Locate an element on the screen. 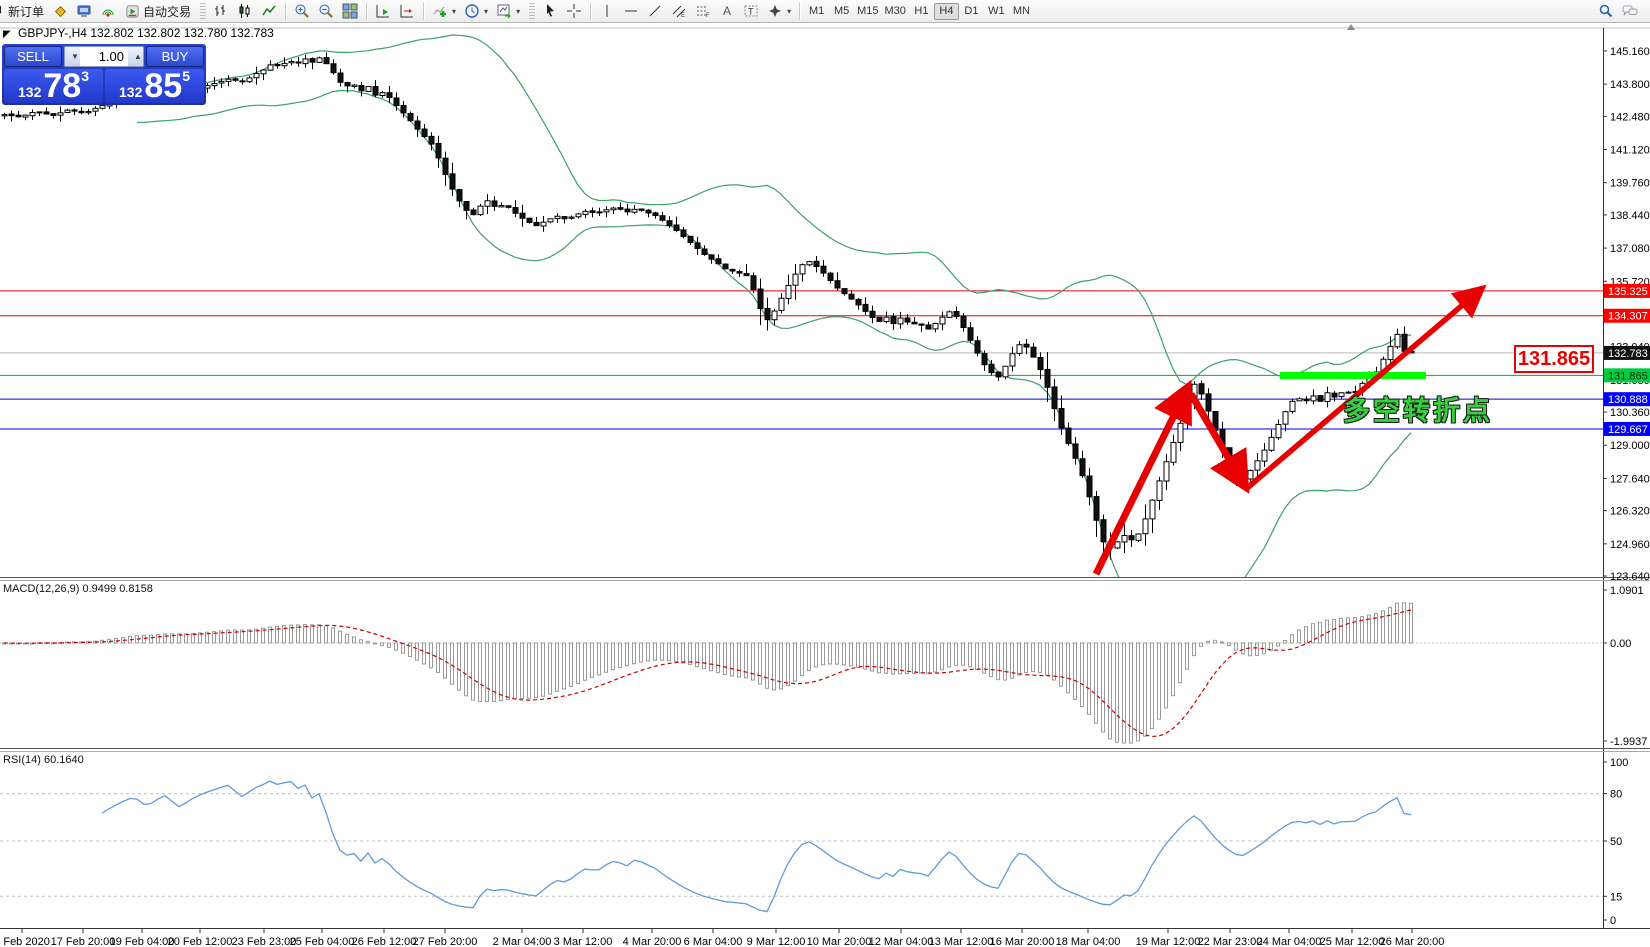 This screenshot has width=1650, height=947. chart-line-icon is located at coordinates (269, 11).